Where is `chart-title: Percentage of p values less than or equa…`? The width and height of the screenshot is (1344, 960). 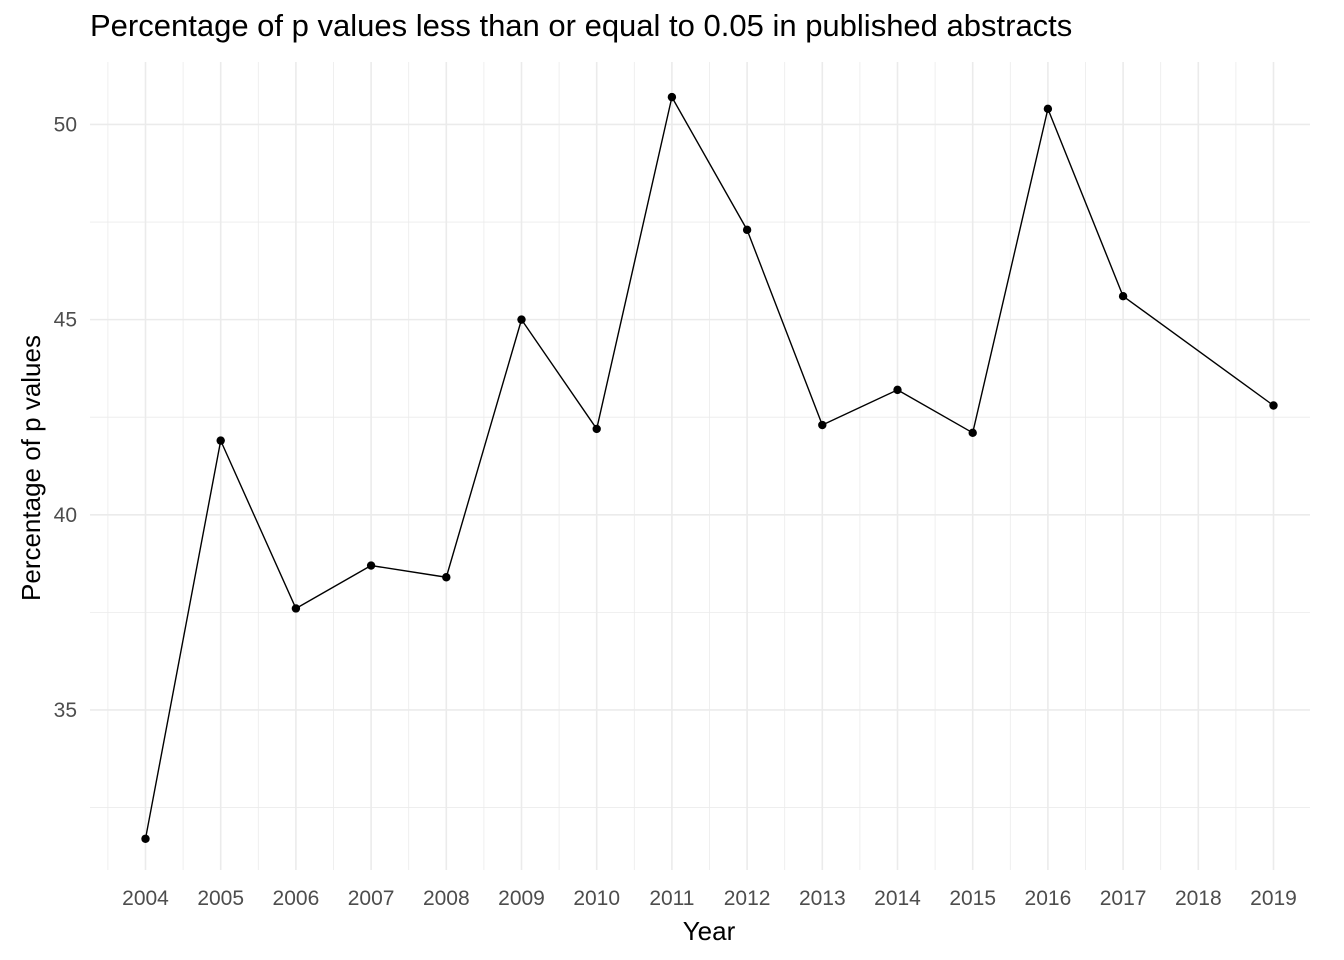
chart-title: Percentage of p values less than or equa… is located at coordinates (581, 25).